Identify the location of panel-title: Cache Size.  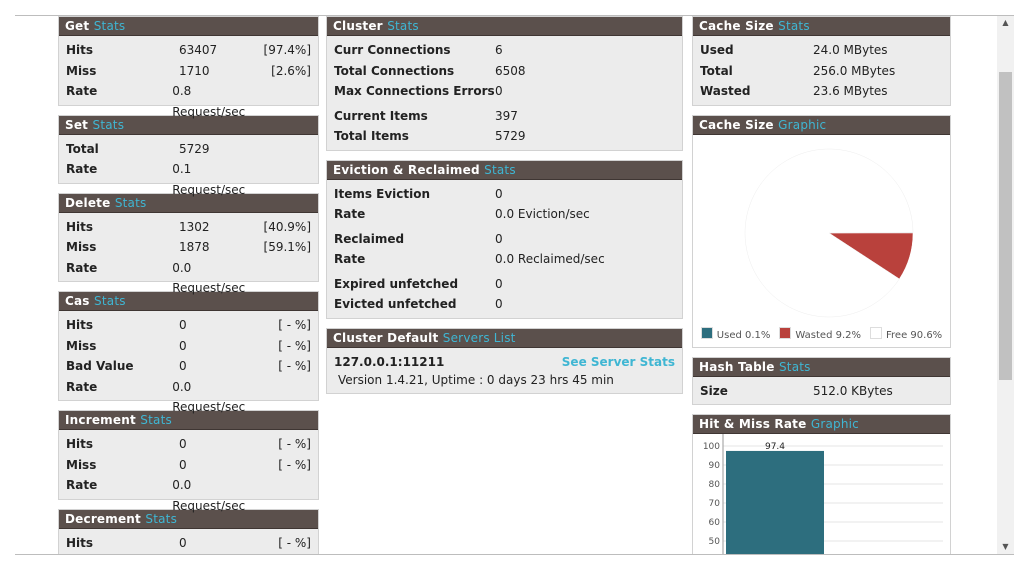
(736, 26).